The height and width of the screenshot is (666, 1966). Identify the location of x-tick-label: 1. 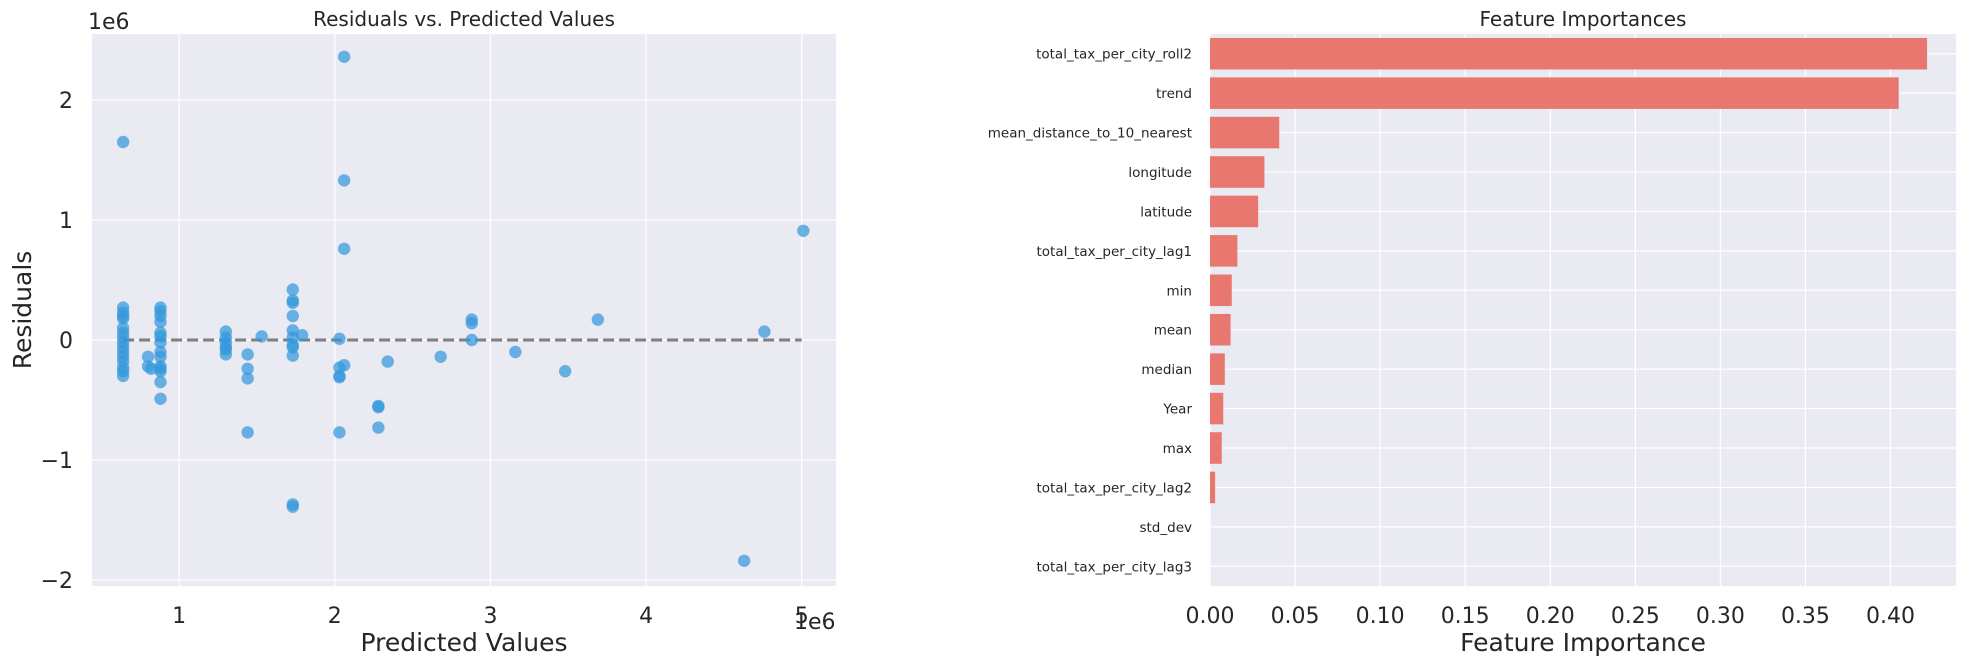
(179, 616).